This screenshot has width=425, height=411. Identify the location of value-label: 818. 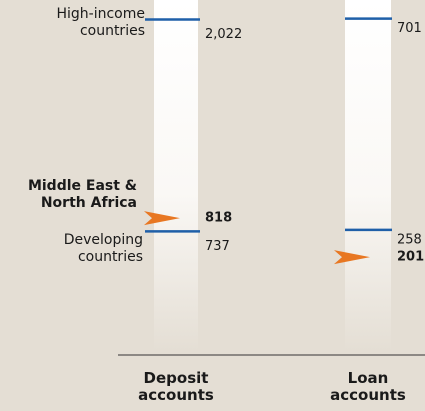
(218, 218).